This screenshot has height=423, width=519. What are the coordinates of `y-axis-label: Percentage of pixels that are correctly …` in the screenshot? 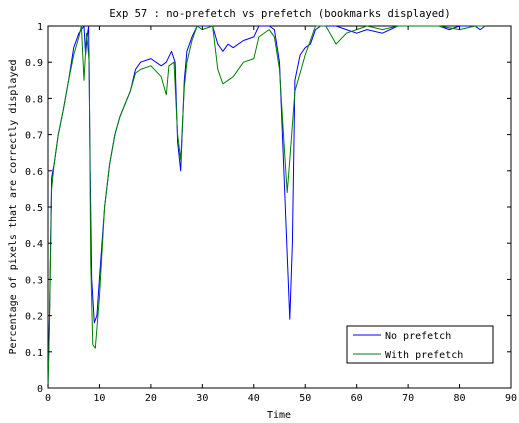 It's located at (13, 206).